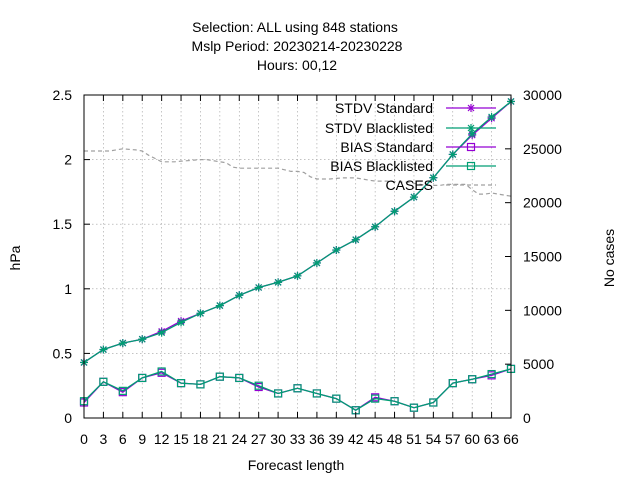  Describe the element at coordinates (84, 439) in the screenshot. I see `x-tick-label: 0` at that location.